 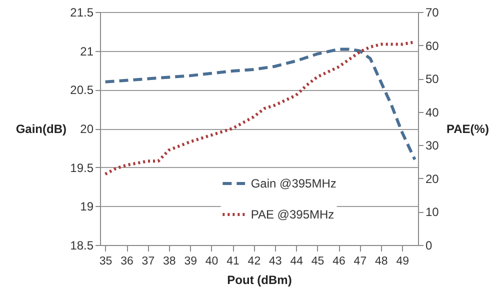 What do you see at coordinates (41, 129) in the screenshot?
I see `y-axis-title: Gain(dB)` at bounding box center [41, 129].